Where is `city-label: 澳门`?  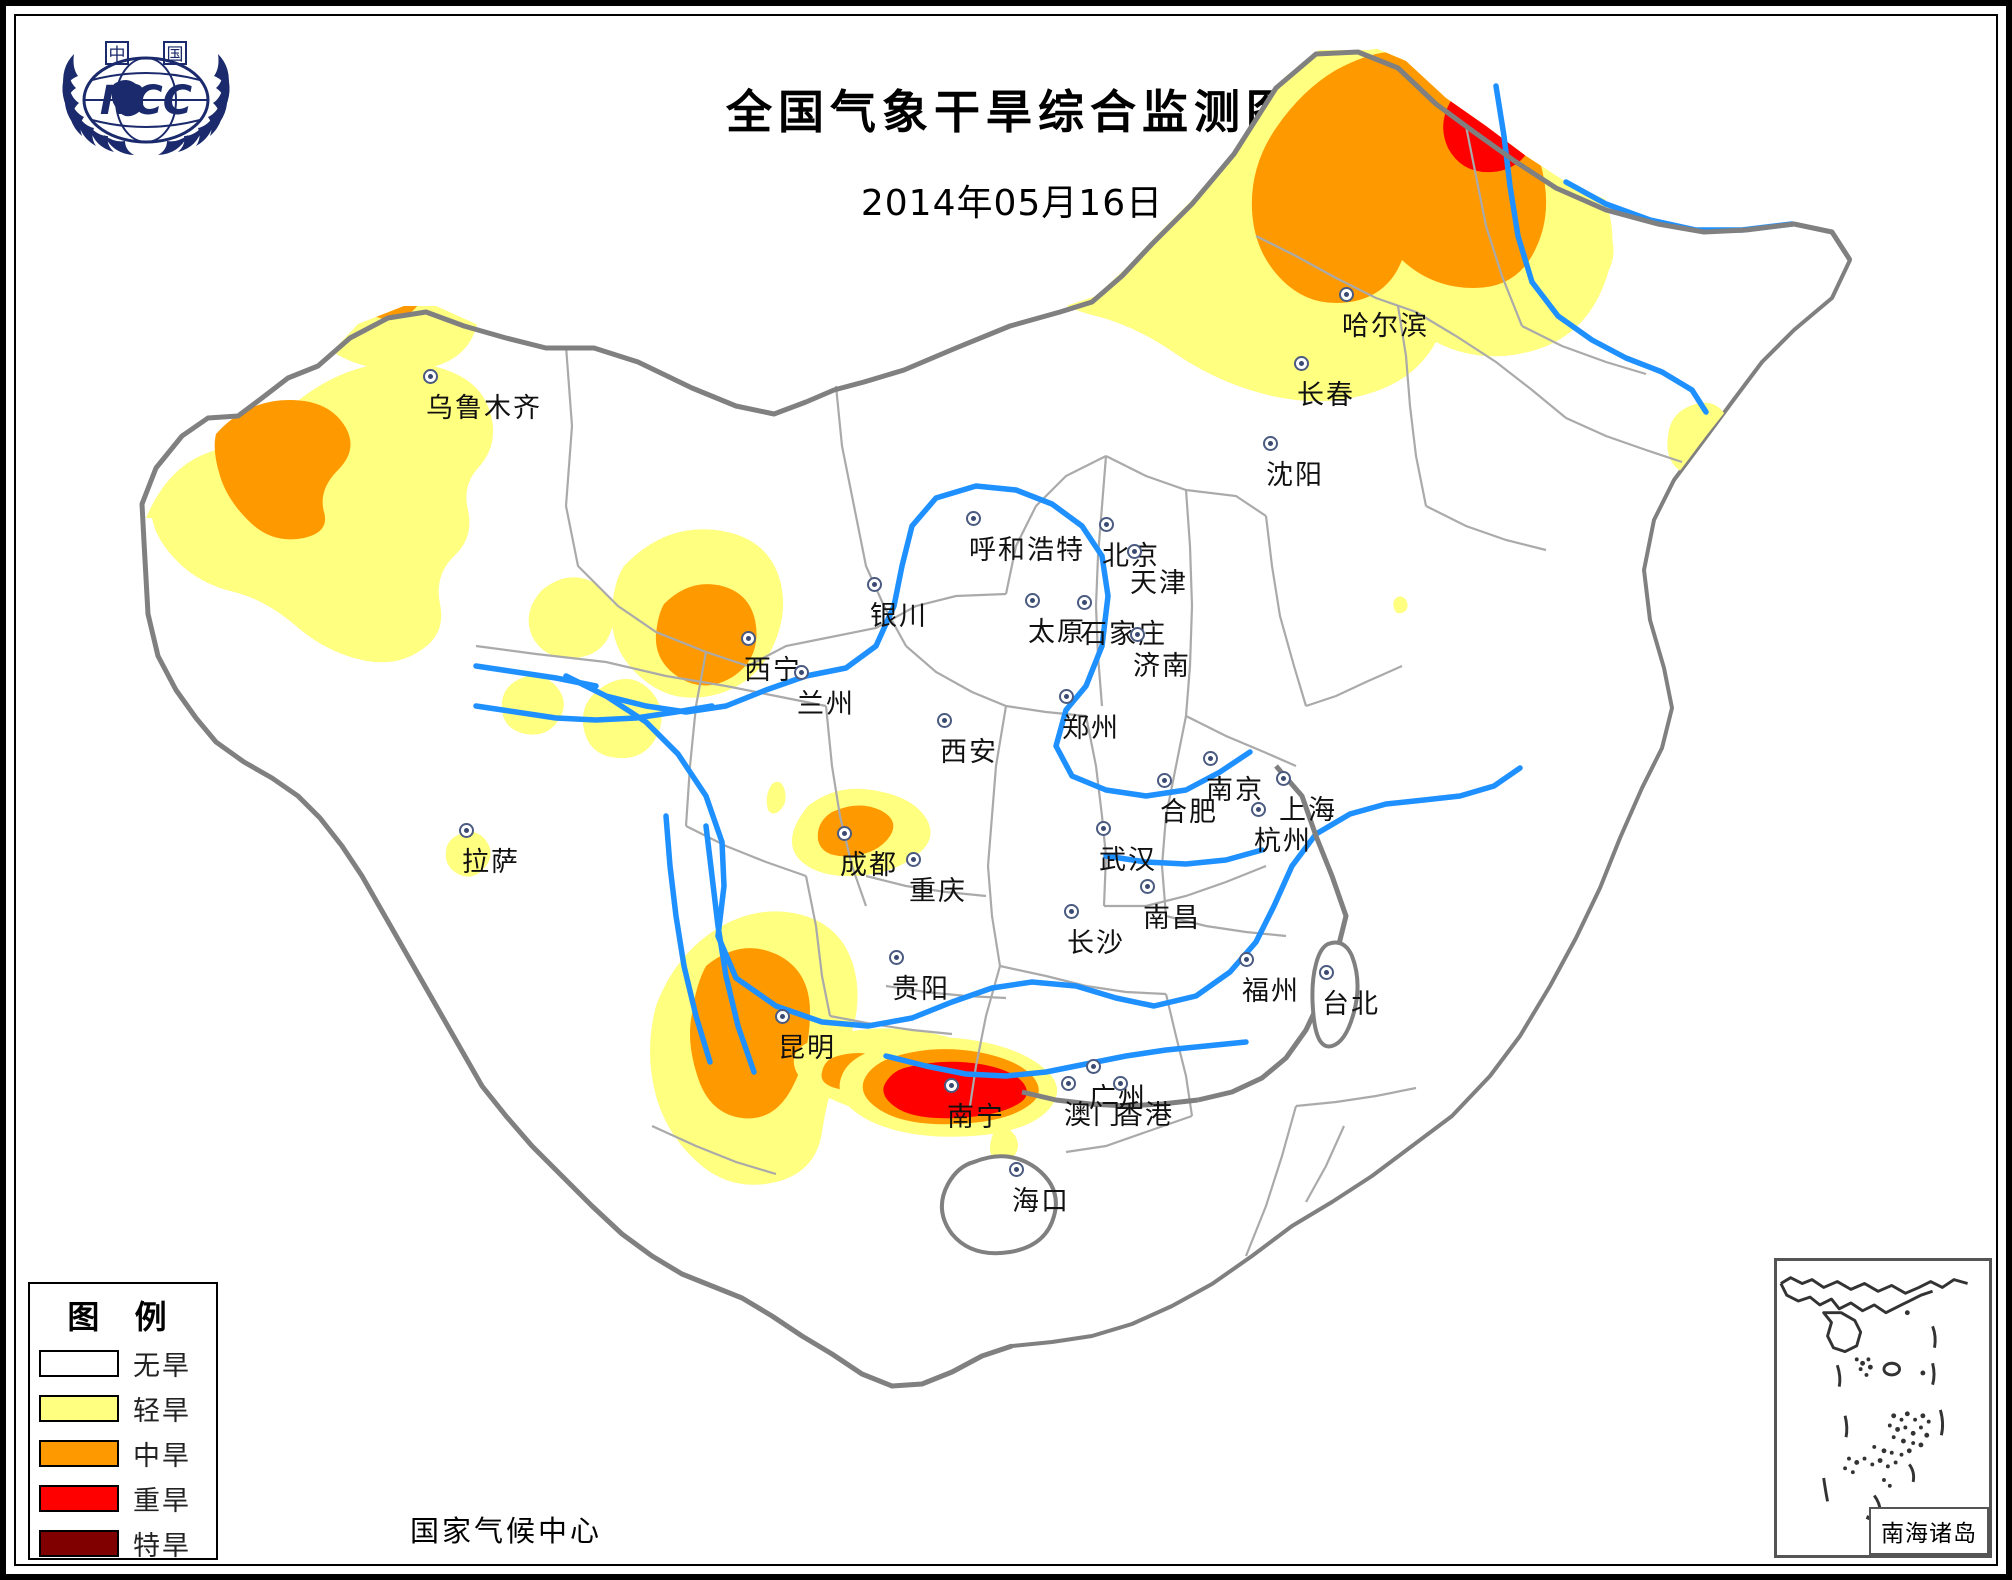
city-label: 澳门 is located at coordinates (1093, 1115).